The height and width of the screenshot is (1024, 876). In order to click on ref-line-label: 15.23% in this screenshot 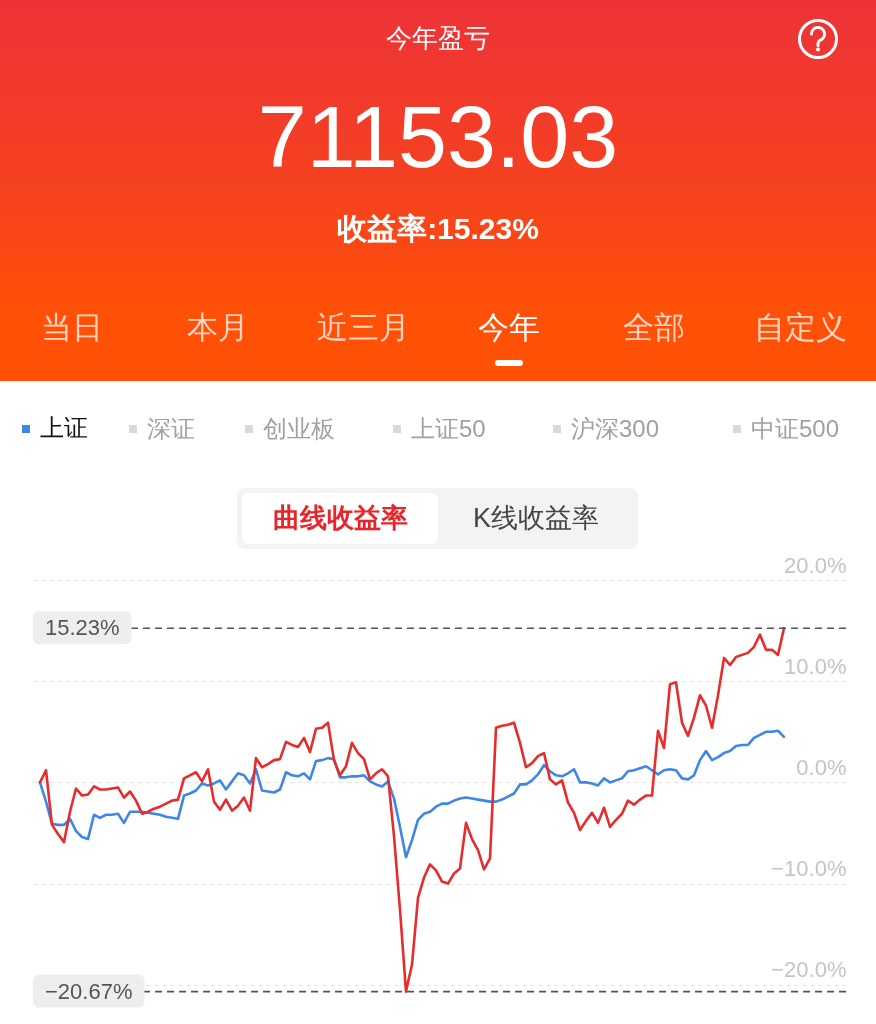, I will do `click(82, 628)`.